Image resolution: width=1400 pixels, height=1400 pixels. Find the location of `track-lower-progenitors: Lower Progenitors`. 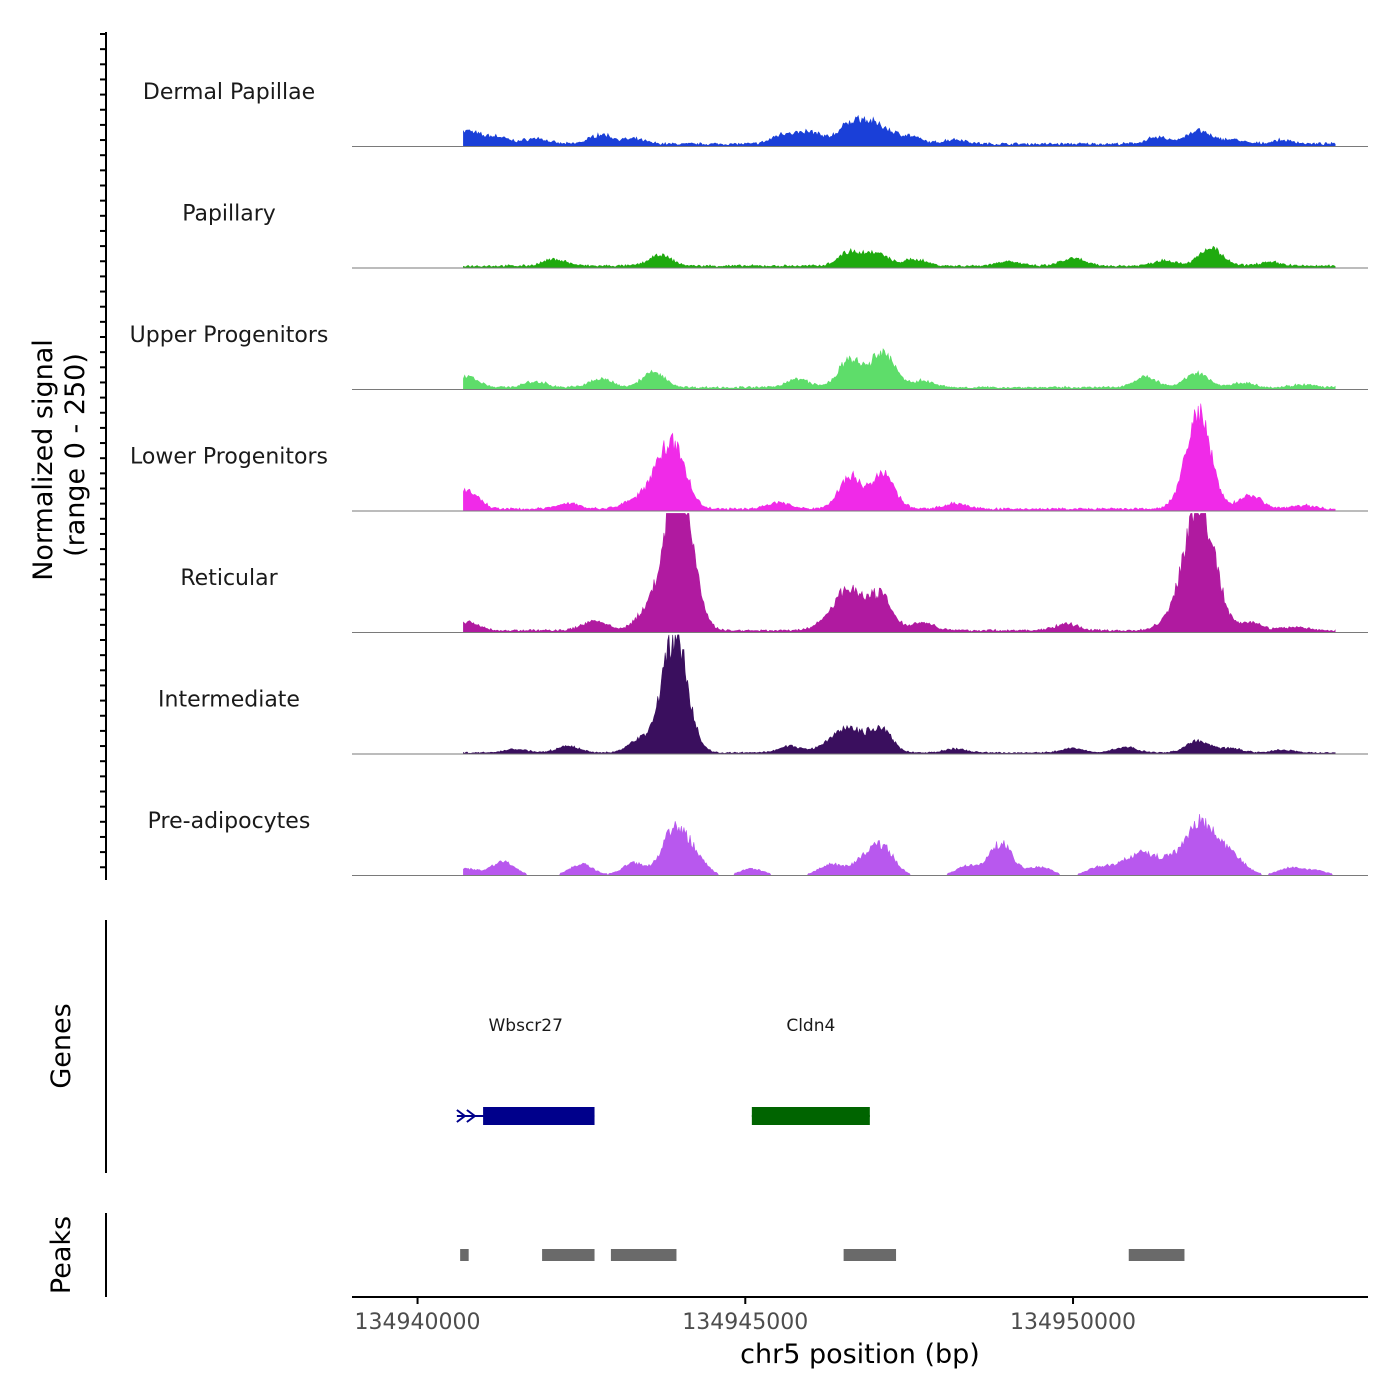

track-lower-progenitors: Lower Progenitors is located at coordinates (749, 457).